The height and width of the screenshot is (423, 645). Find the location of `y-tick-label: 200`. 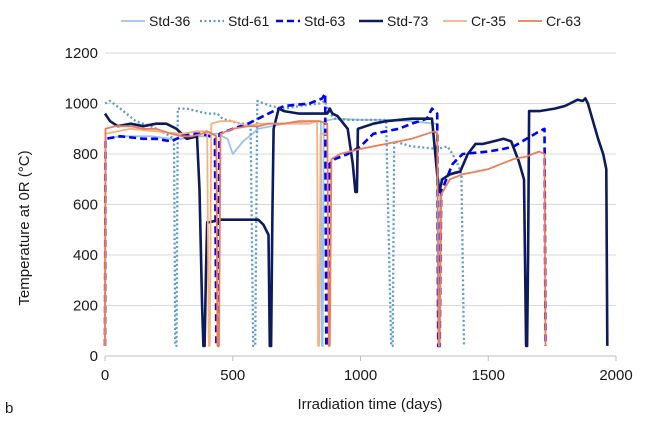

y-tick-label: 200 is located at coordinates (85, 306).